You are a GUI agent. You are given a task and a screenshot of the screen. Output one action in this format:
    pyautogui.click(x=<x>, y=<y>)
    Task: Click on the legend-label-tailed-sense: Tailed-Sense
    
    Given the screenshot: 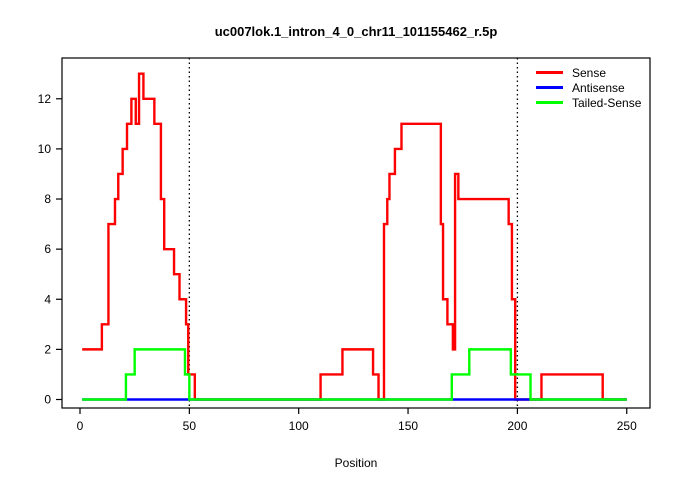 What is the action you would take?
    pyautogui.click(x=607, y=102)
    